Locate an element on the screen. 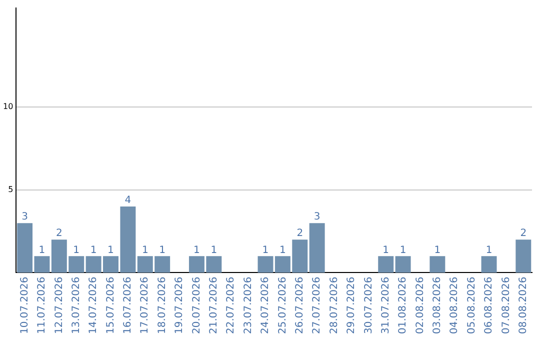 This screenshot has width=540, height=340. x-tick-label: 04.08.2026 is located at coordinates (454, 305).